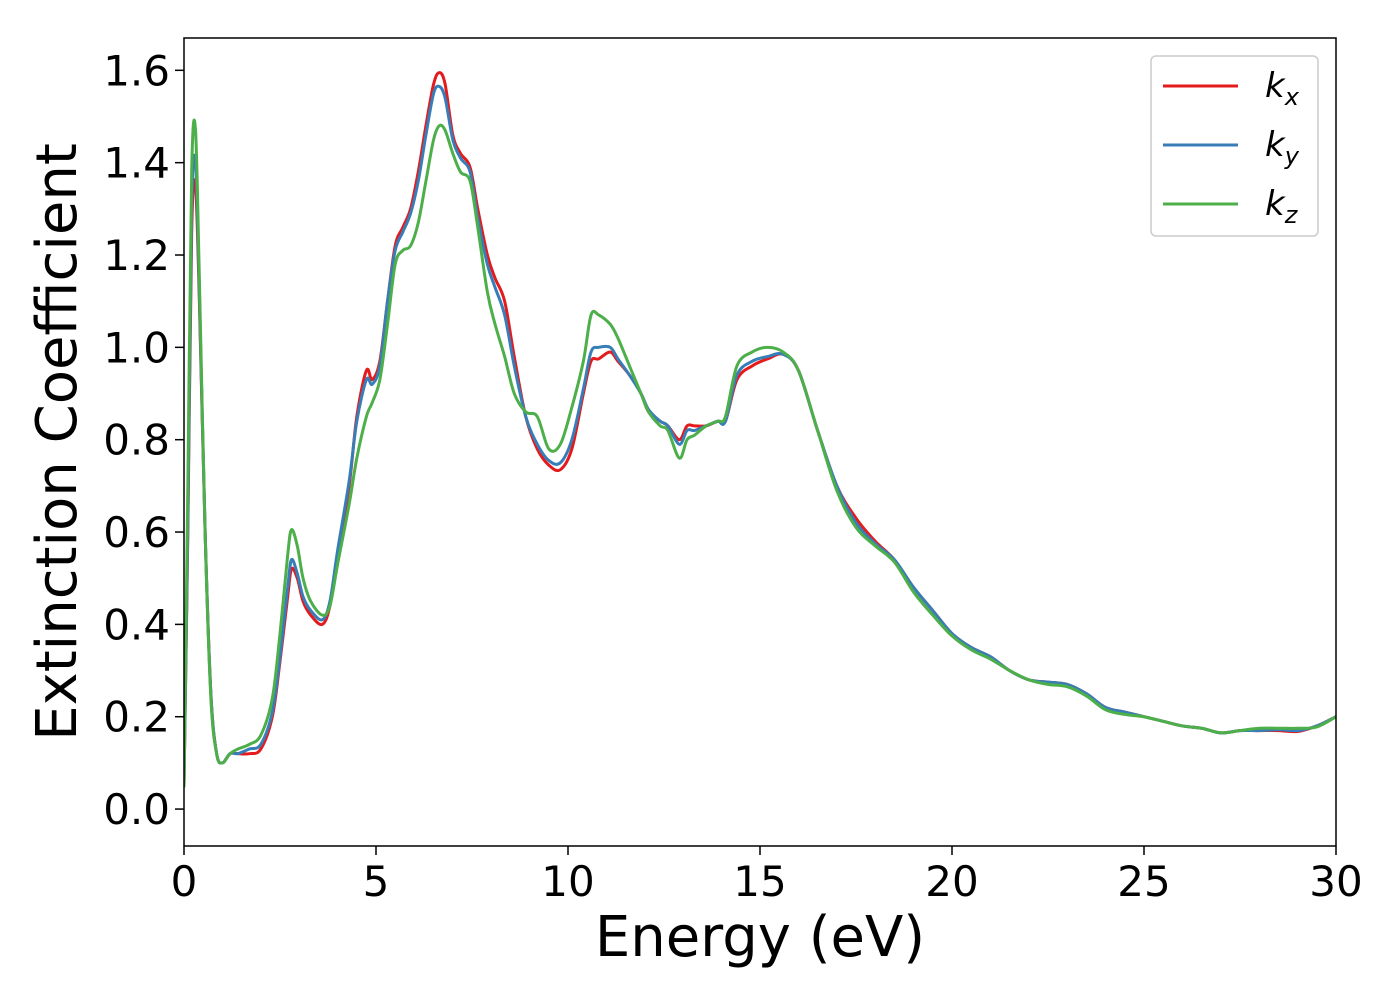 This screenshot has width=1400, height=1000. I want to click on legend: kx ky kz, so click(1234, 146).